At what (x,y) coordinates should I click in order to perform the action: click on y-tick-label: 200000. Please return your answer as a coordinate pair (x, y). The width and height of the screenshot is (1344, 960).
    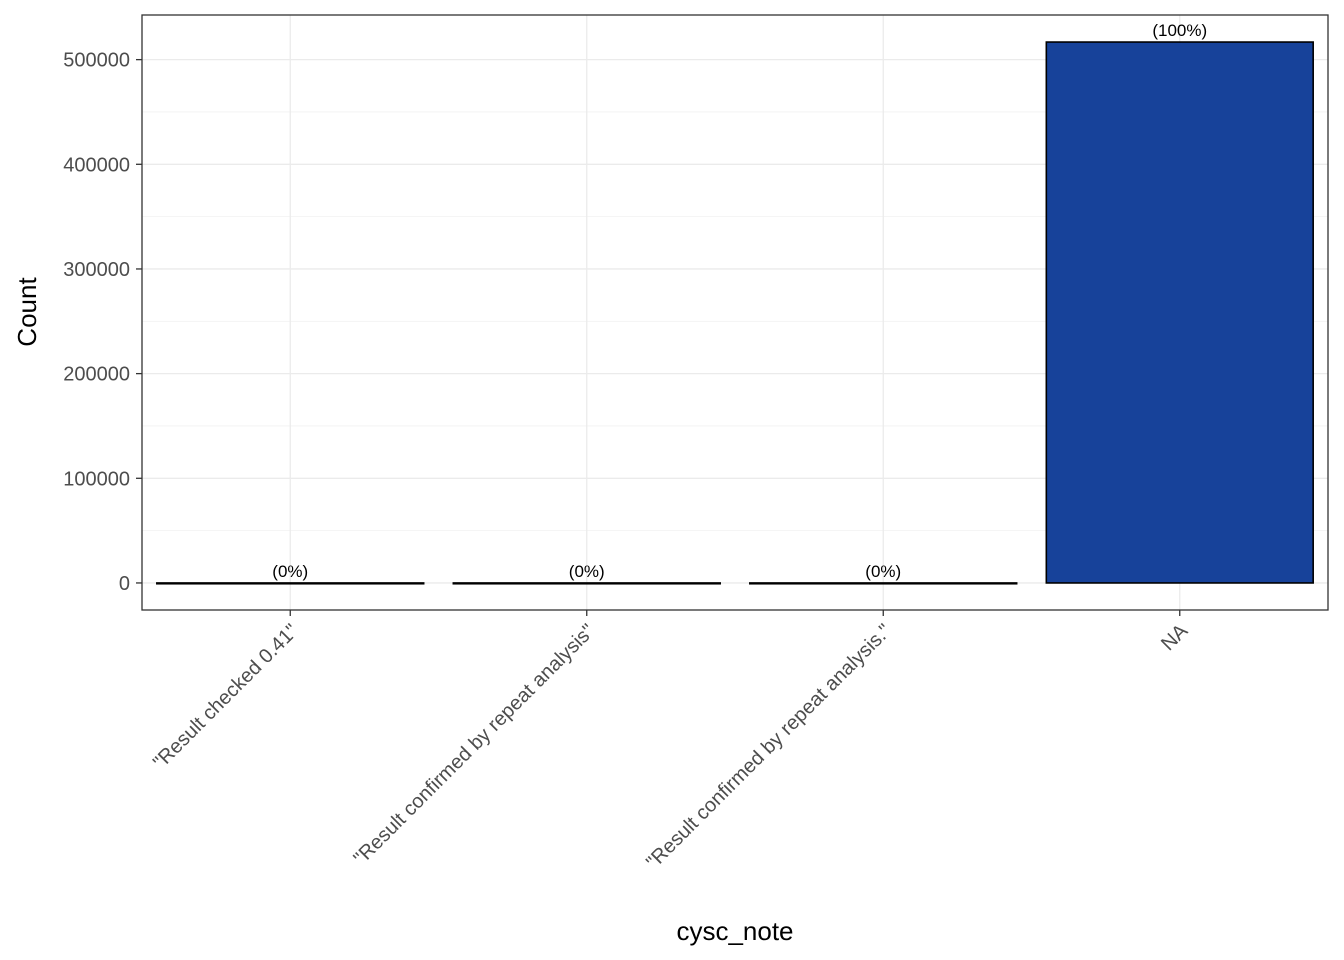
    Looking at the image, I should click on (96, 375).